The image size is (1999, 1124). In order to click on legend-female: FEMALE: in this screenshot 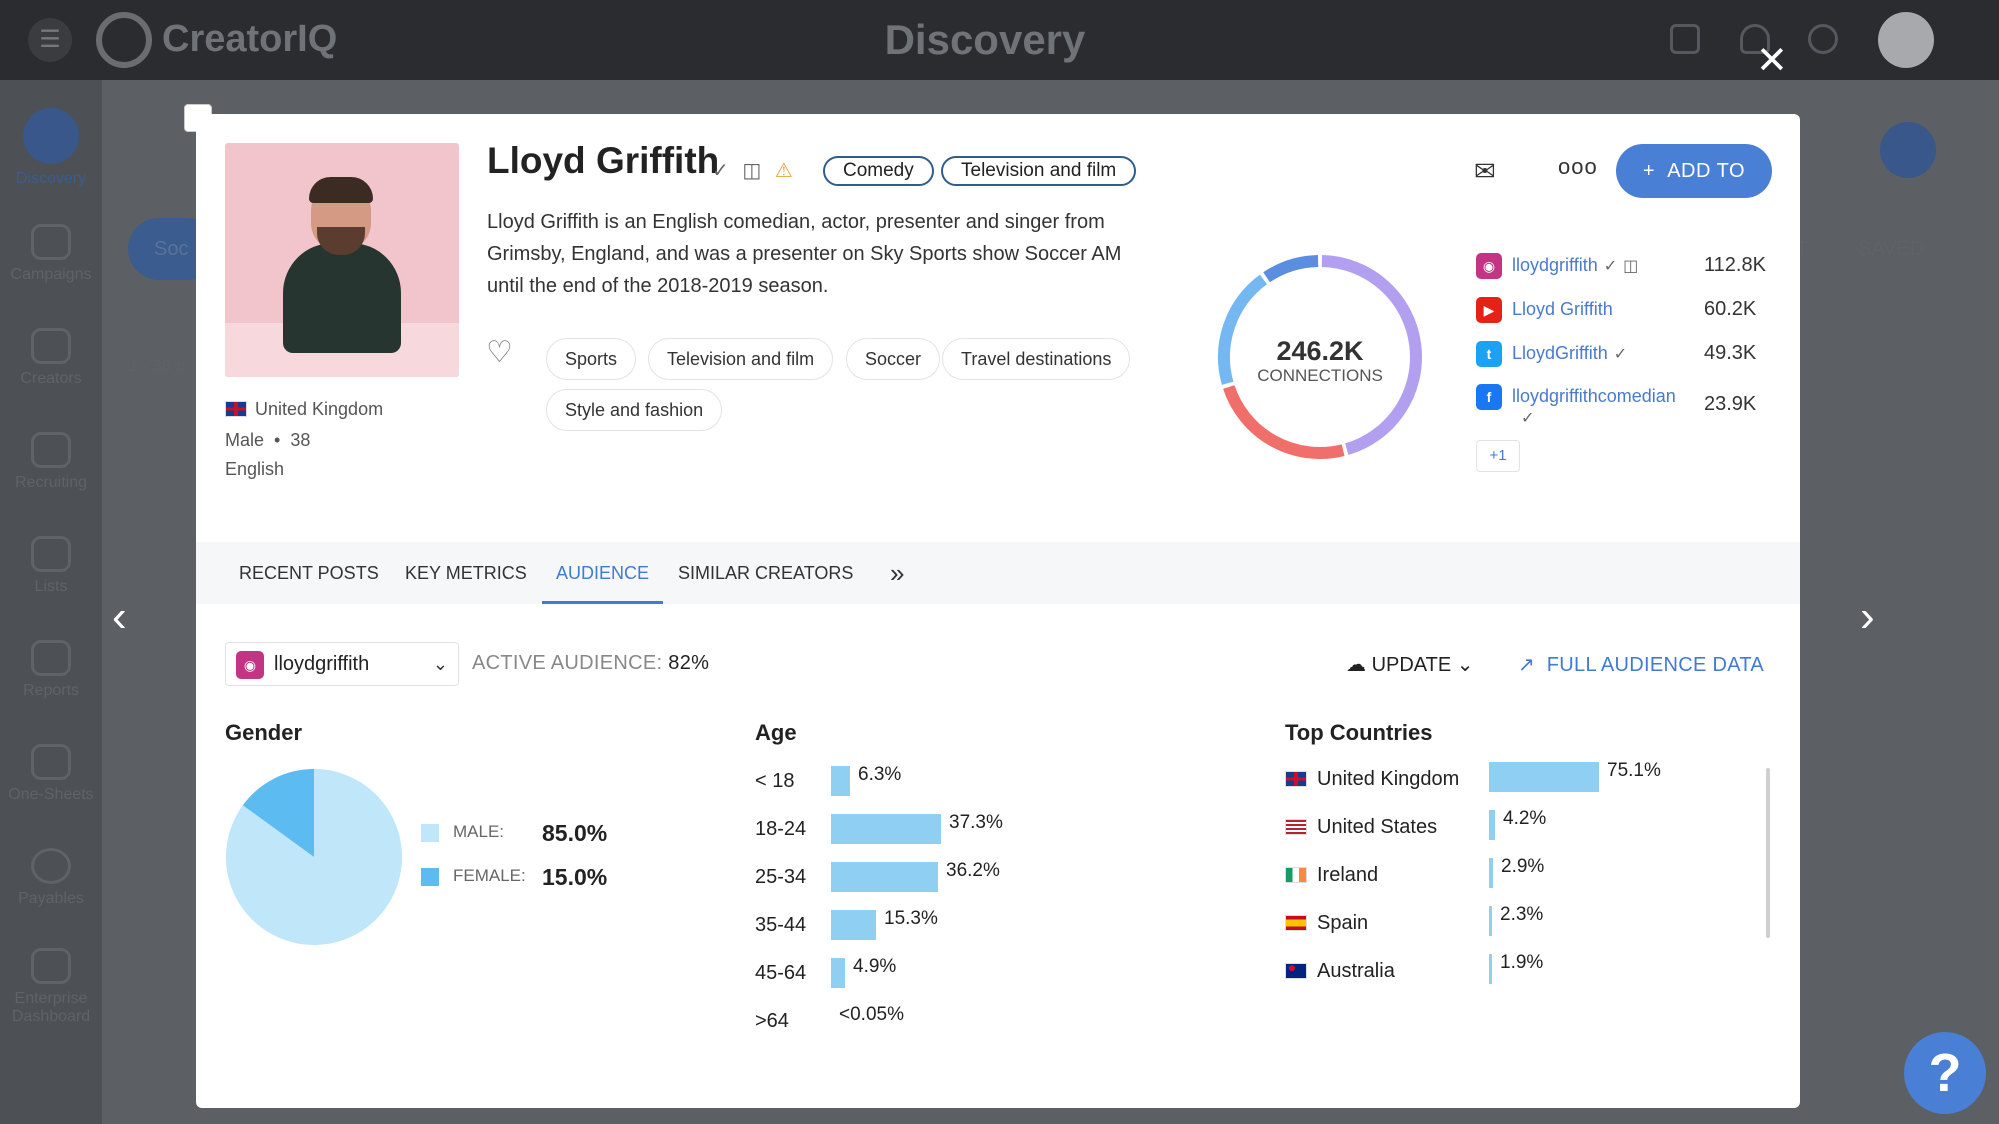, I will do `click(473, 876)`.